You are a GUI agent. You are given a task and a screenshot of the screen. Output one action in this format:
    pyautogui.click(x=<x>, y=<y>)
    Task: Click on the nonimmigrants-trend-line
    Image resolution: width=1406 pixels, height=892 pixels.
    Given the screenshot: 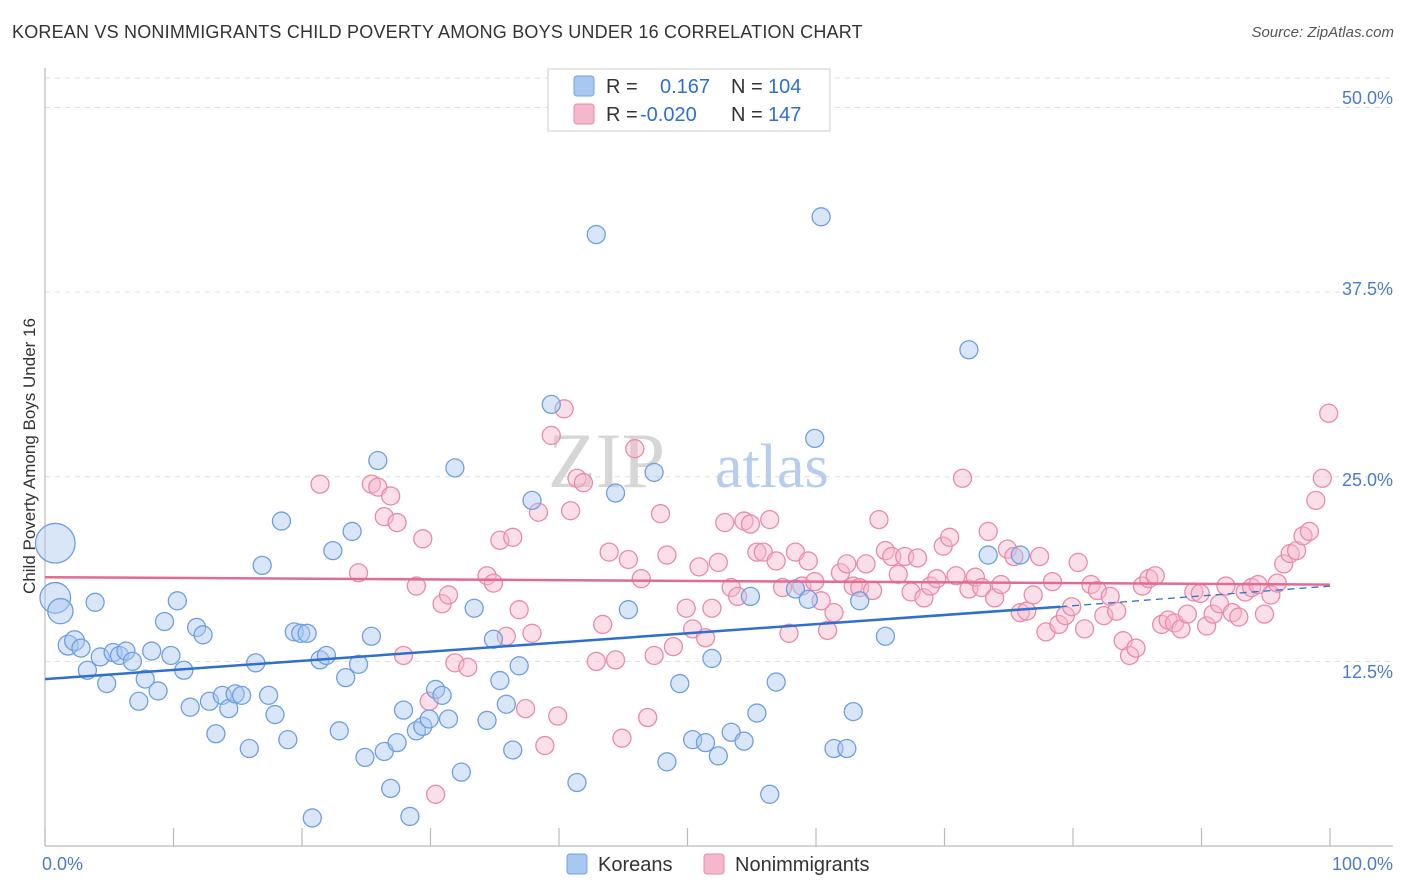 What is the action you would take?
    pyautogui.click(x=687, y=580)
    